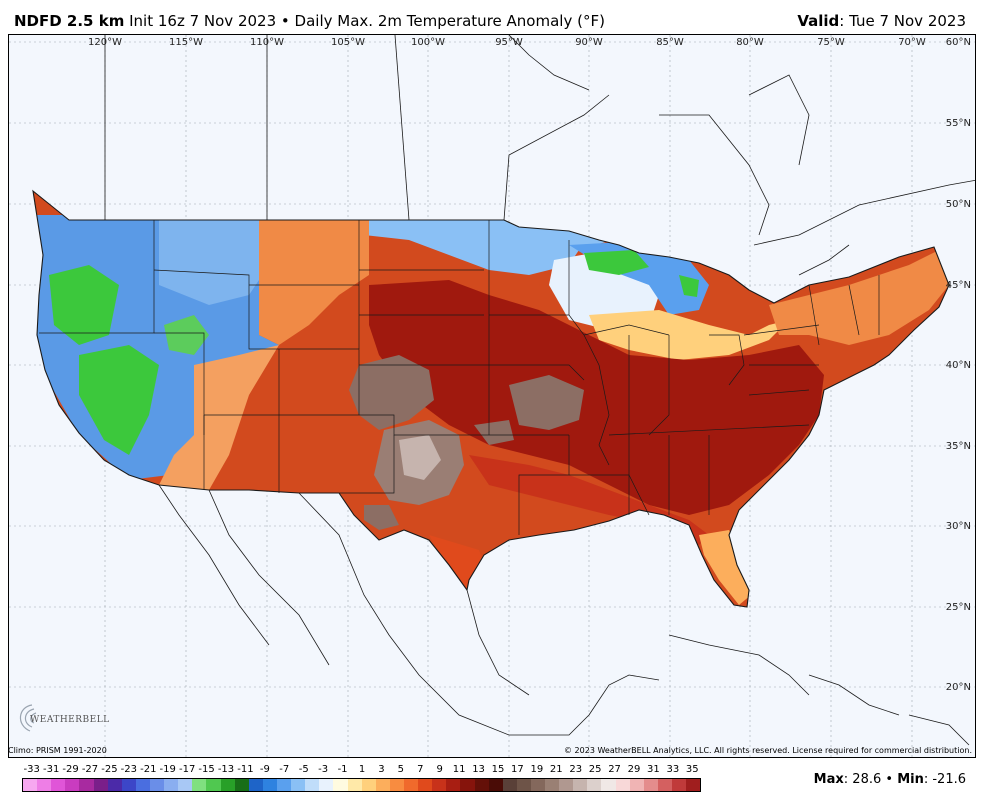 The height and width of the screenshot is (808, 984). Describe the element at coordinates (90, 769) in the screenshot. I see `colorbar-tick-label: -27` at that location.